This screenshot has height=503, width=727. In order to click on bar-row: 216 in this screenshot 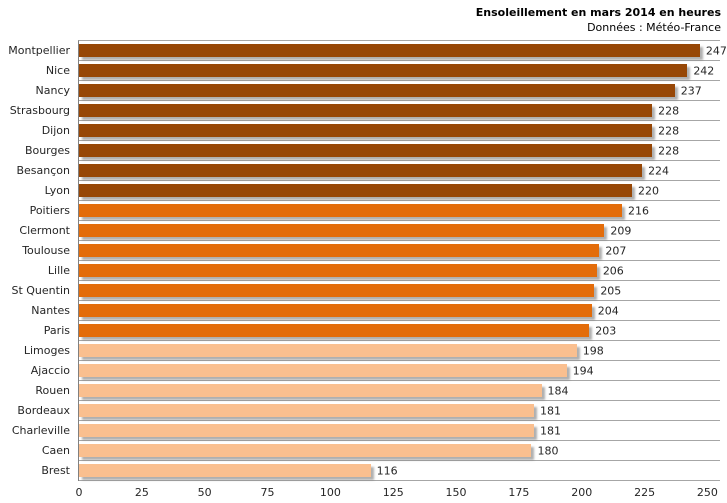, I will do `click(399, 211)`.